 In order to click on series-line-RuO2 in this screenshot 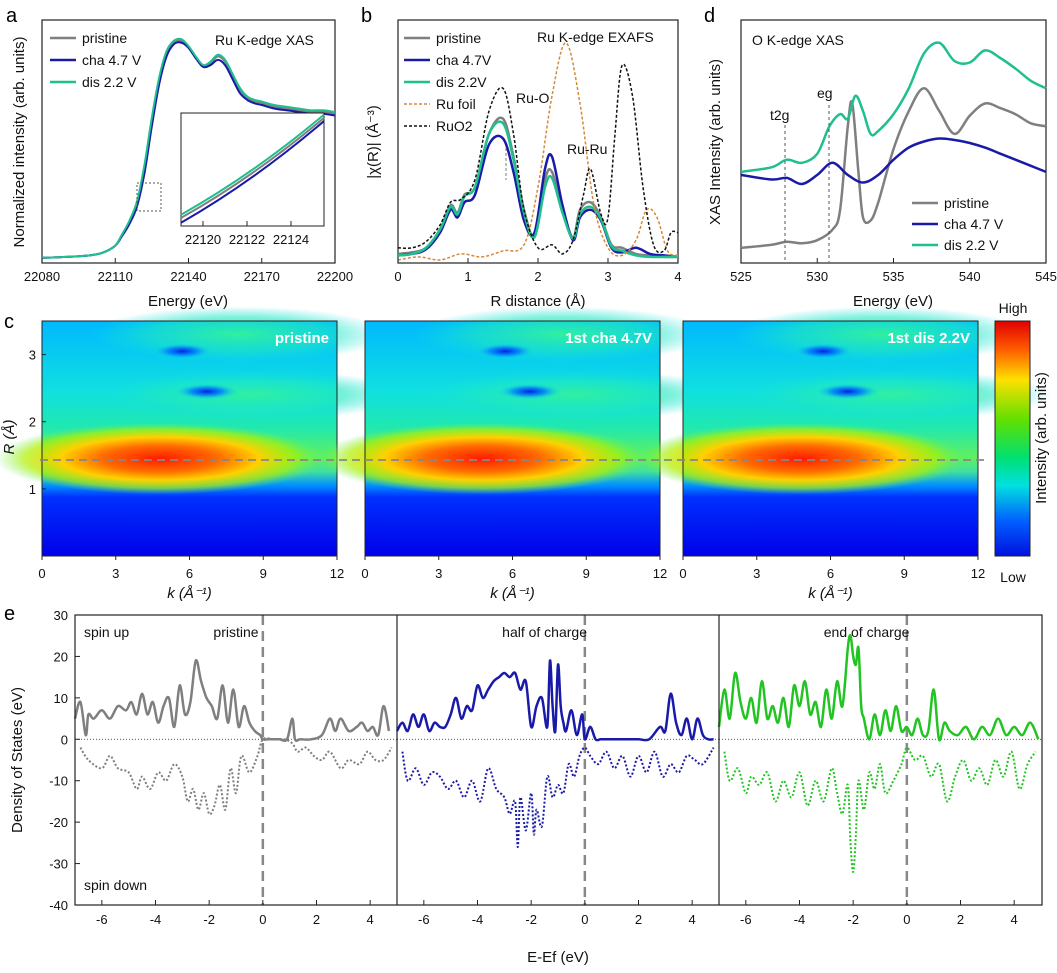, I will do `click(538, 159)`.